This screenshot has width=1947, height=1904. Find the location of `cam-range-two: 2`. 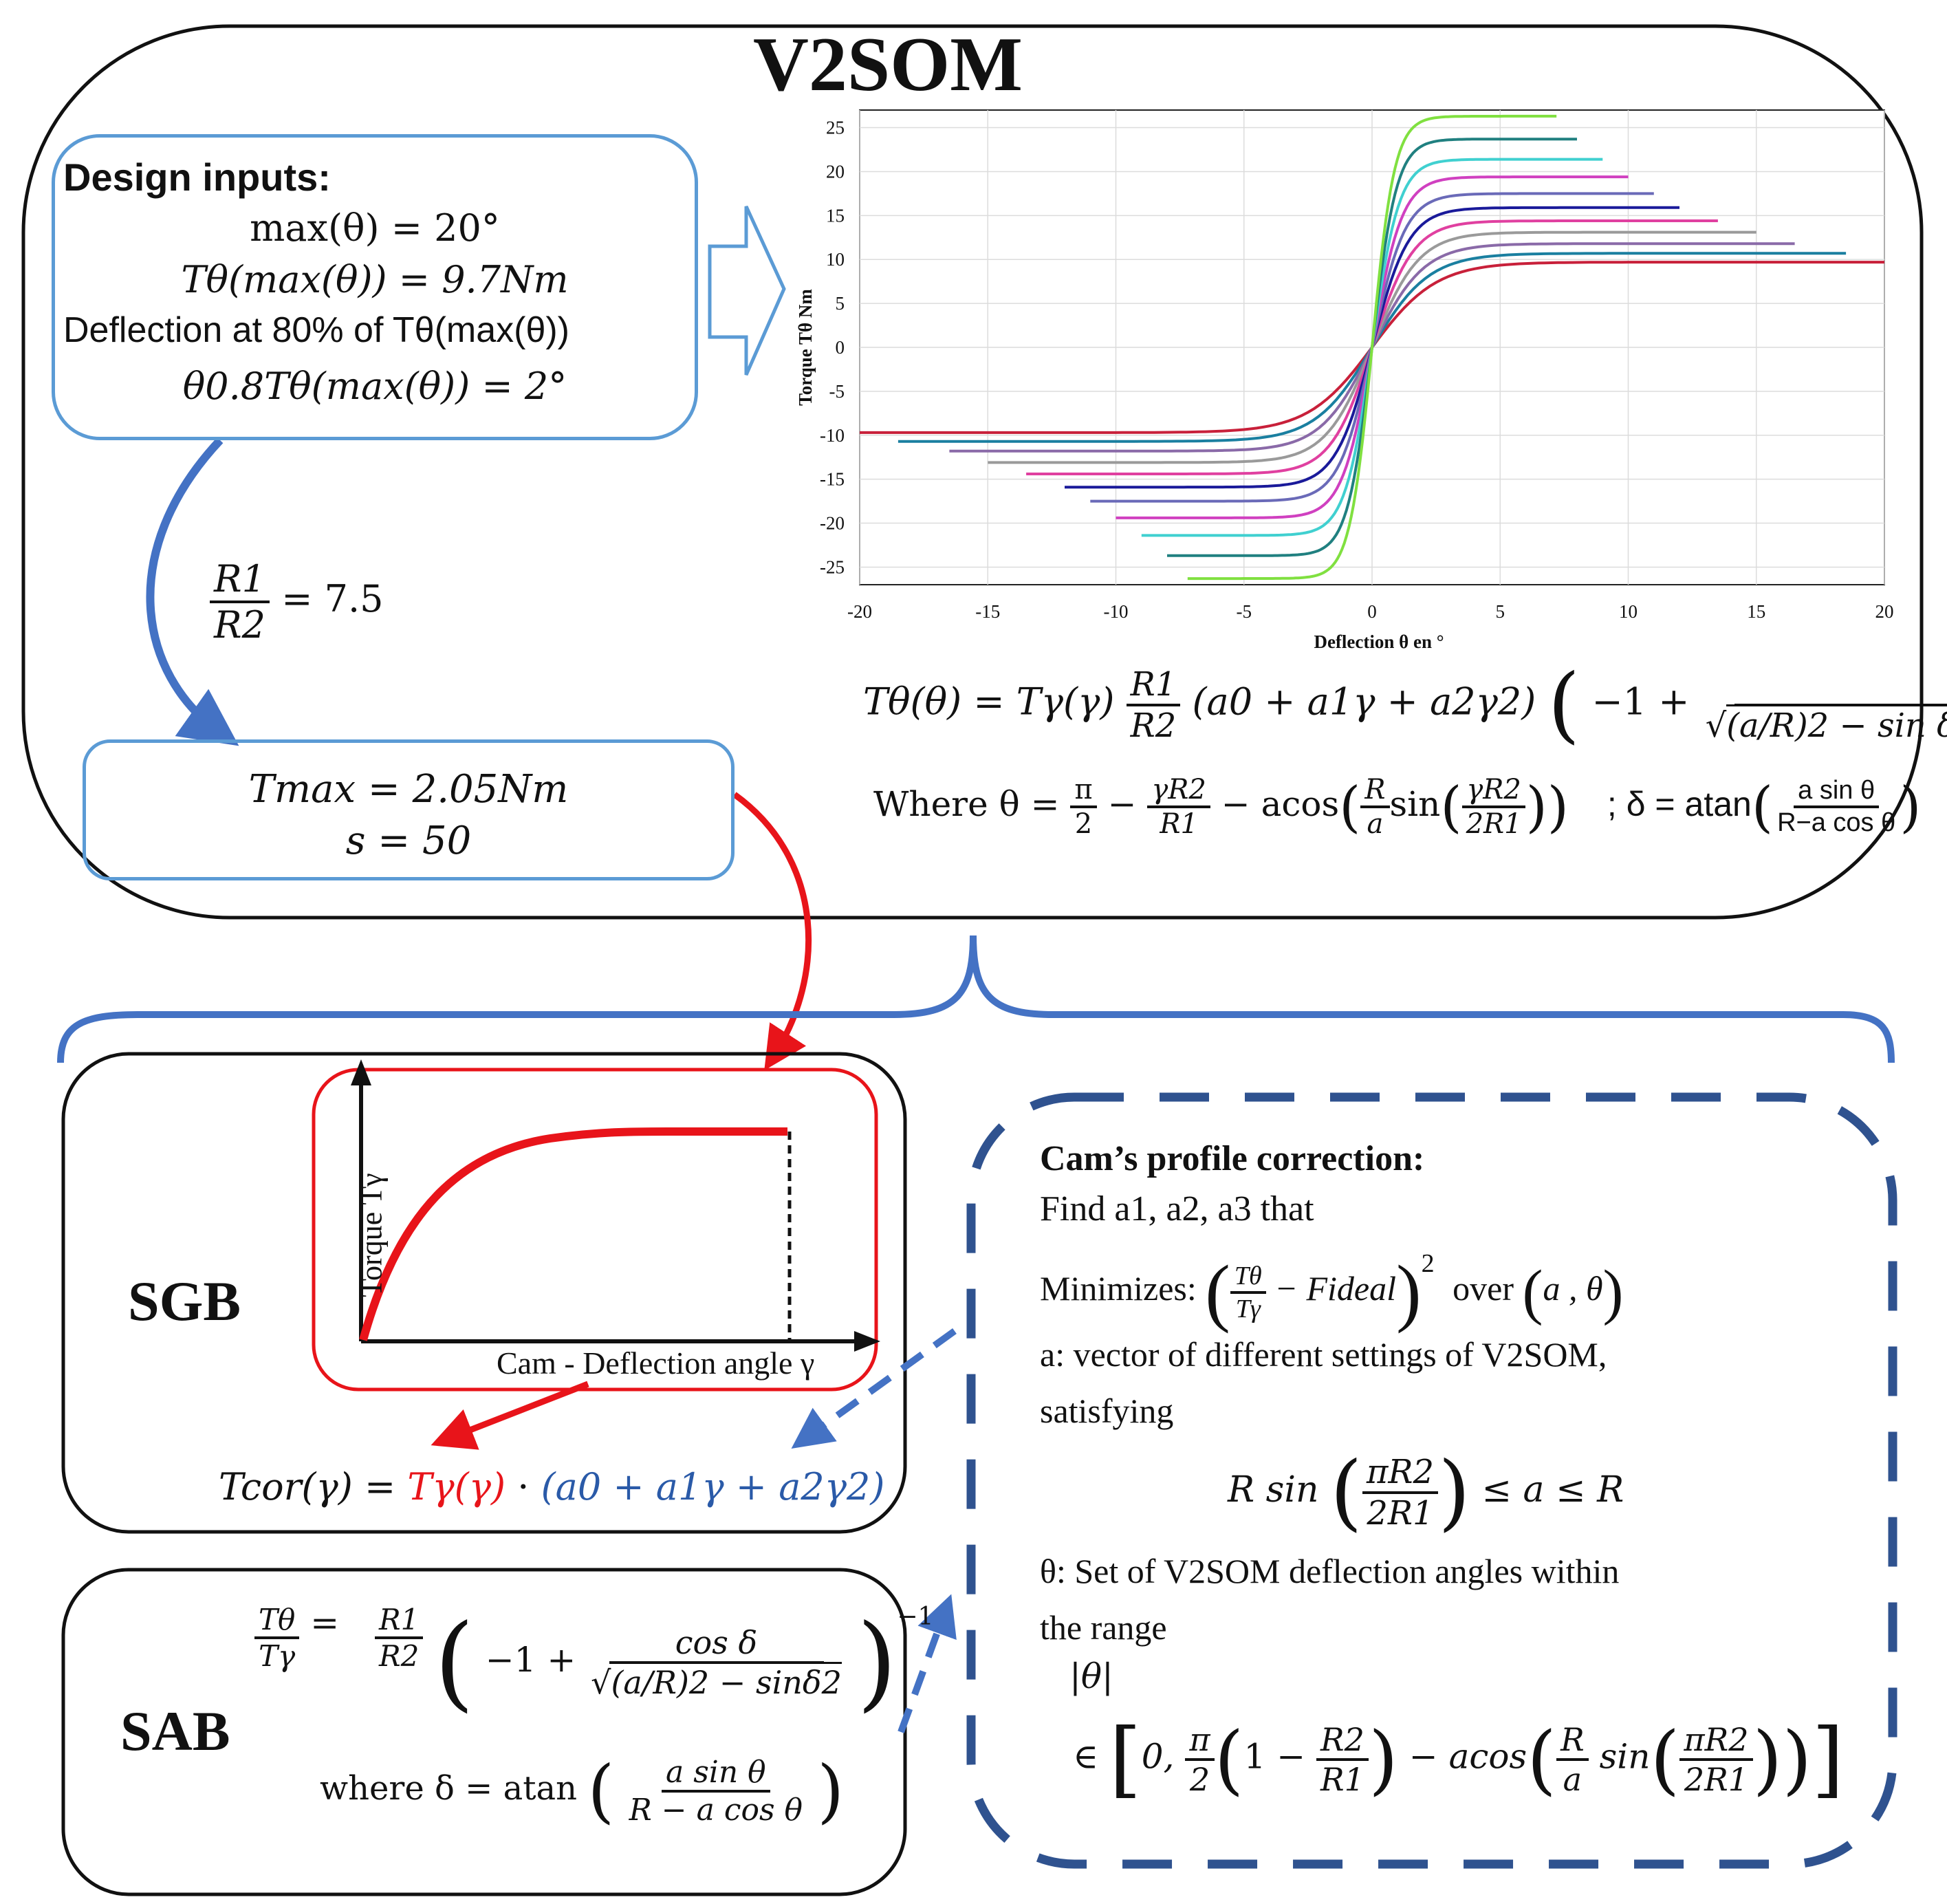

cam-range-two: 2 is located at coordinates (1199, 1779).